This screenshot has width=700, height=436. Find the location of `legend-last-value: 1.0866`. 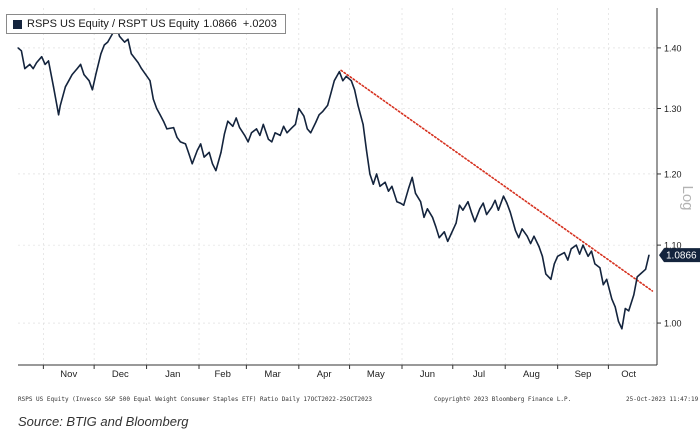

legend-last-value: 1.0866 is located at coordinates (220, 24).